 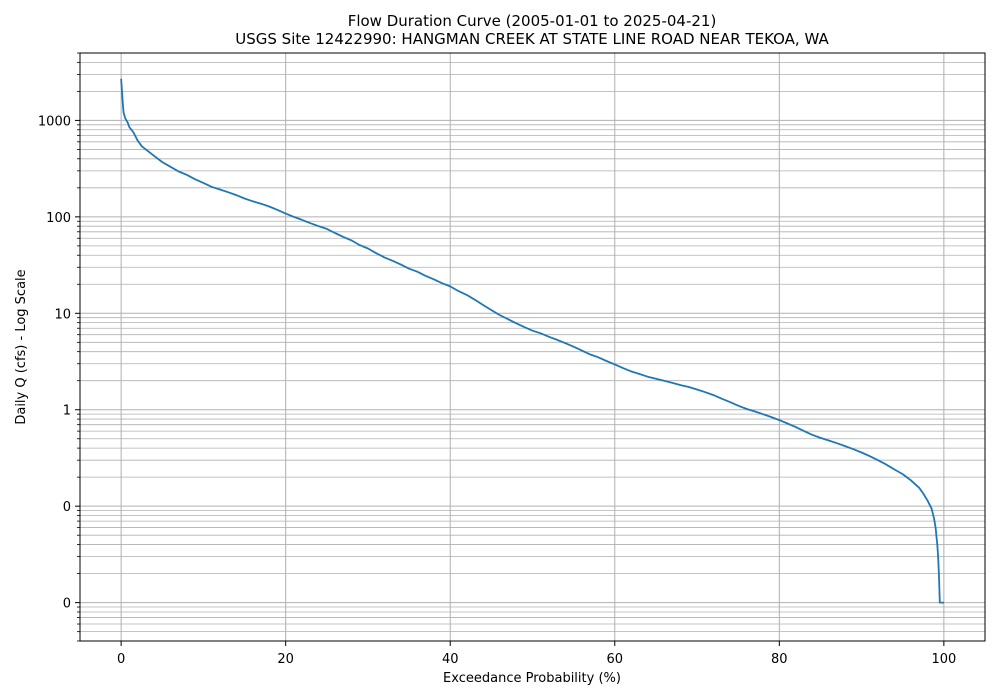 I want to click on y-tick-label: 1, so click(x=67, y=411).